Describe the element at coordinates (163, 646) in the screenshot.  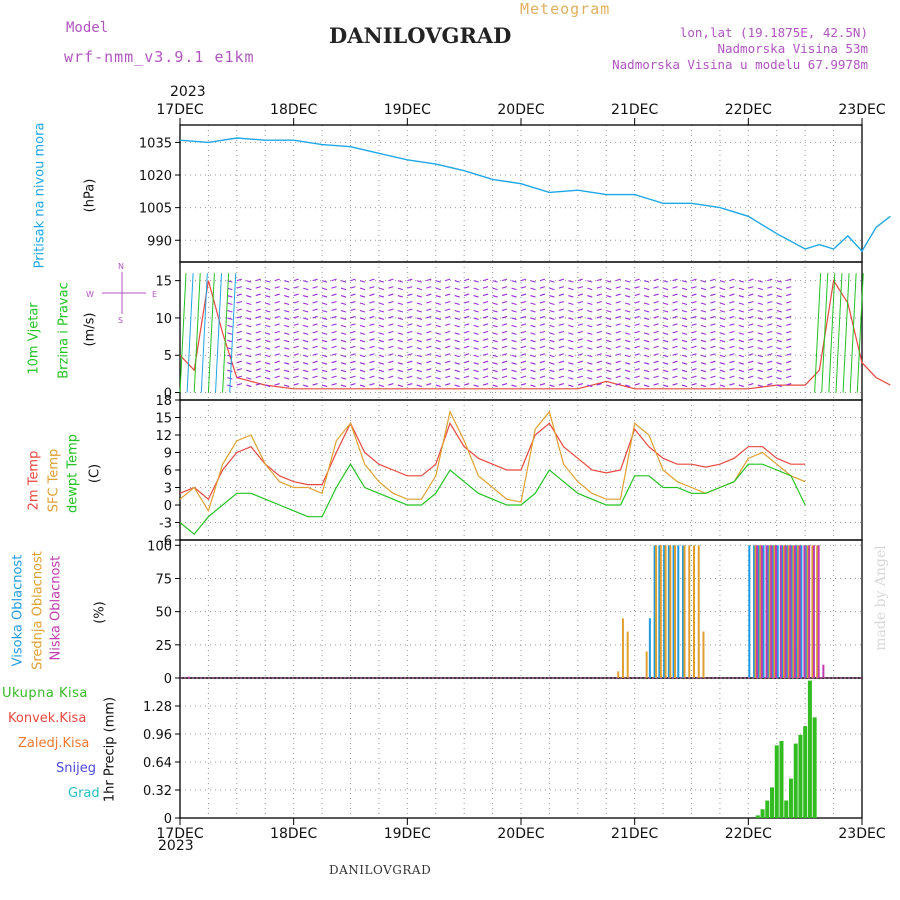
I see `y-tick-label: 25` at that location.